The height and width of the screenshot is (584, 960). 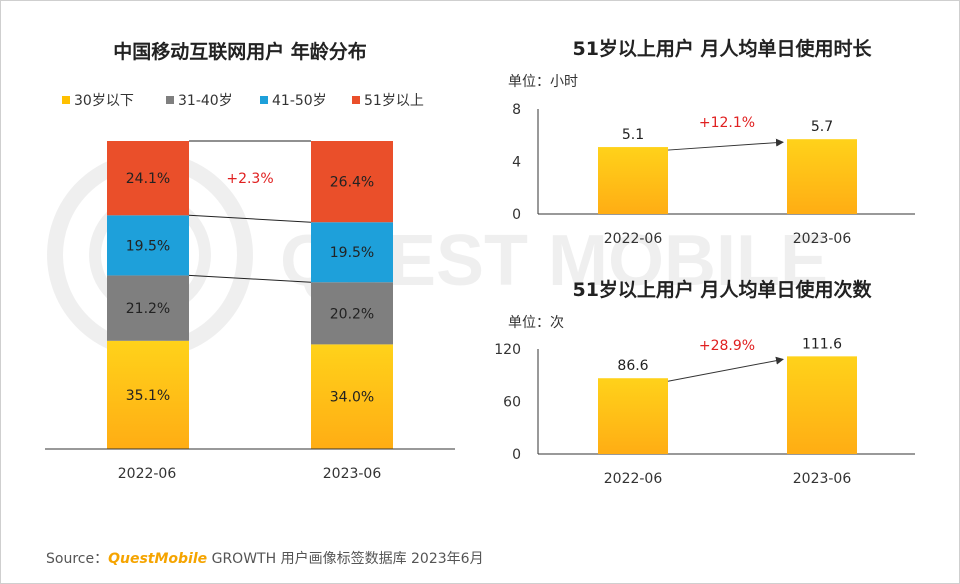 I want to click on data-label: 24.1%, so click(x=148, y=179).